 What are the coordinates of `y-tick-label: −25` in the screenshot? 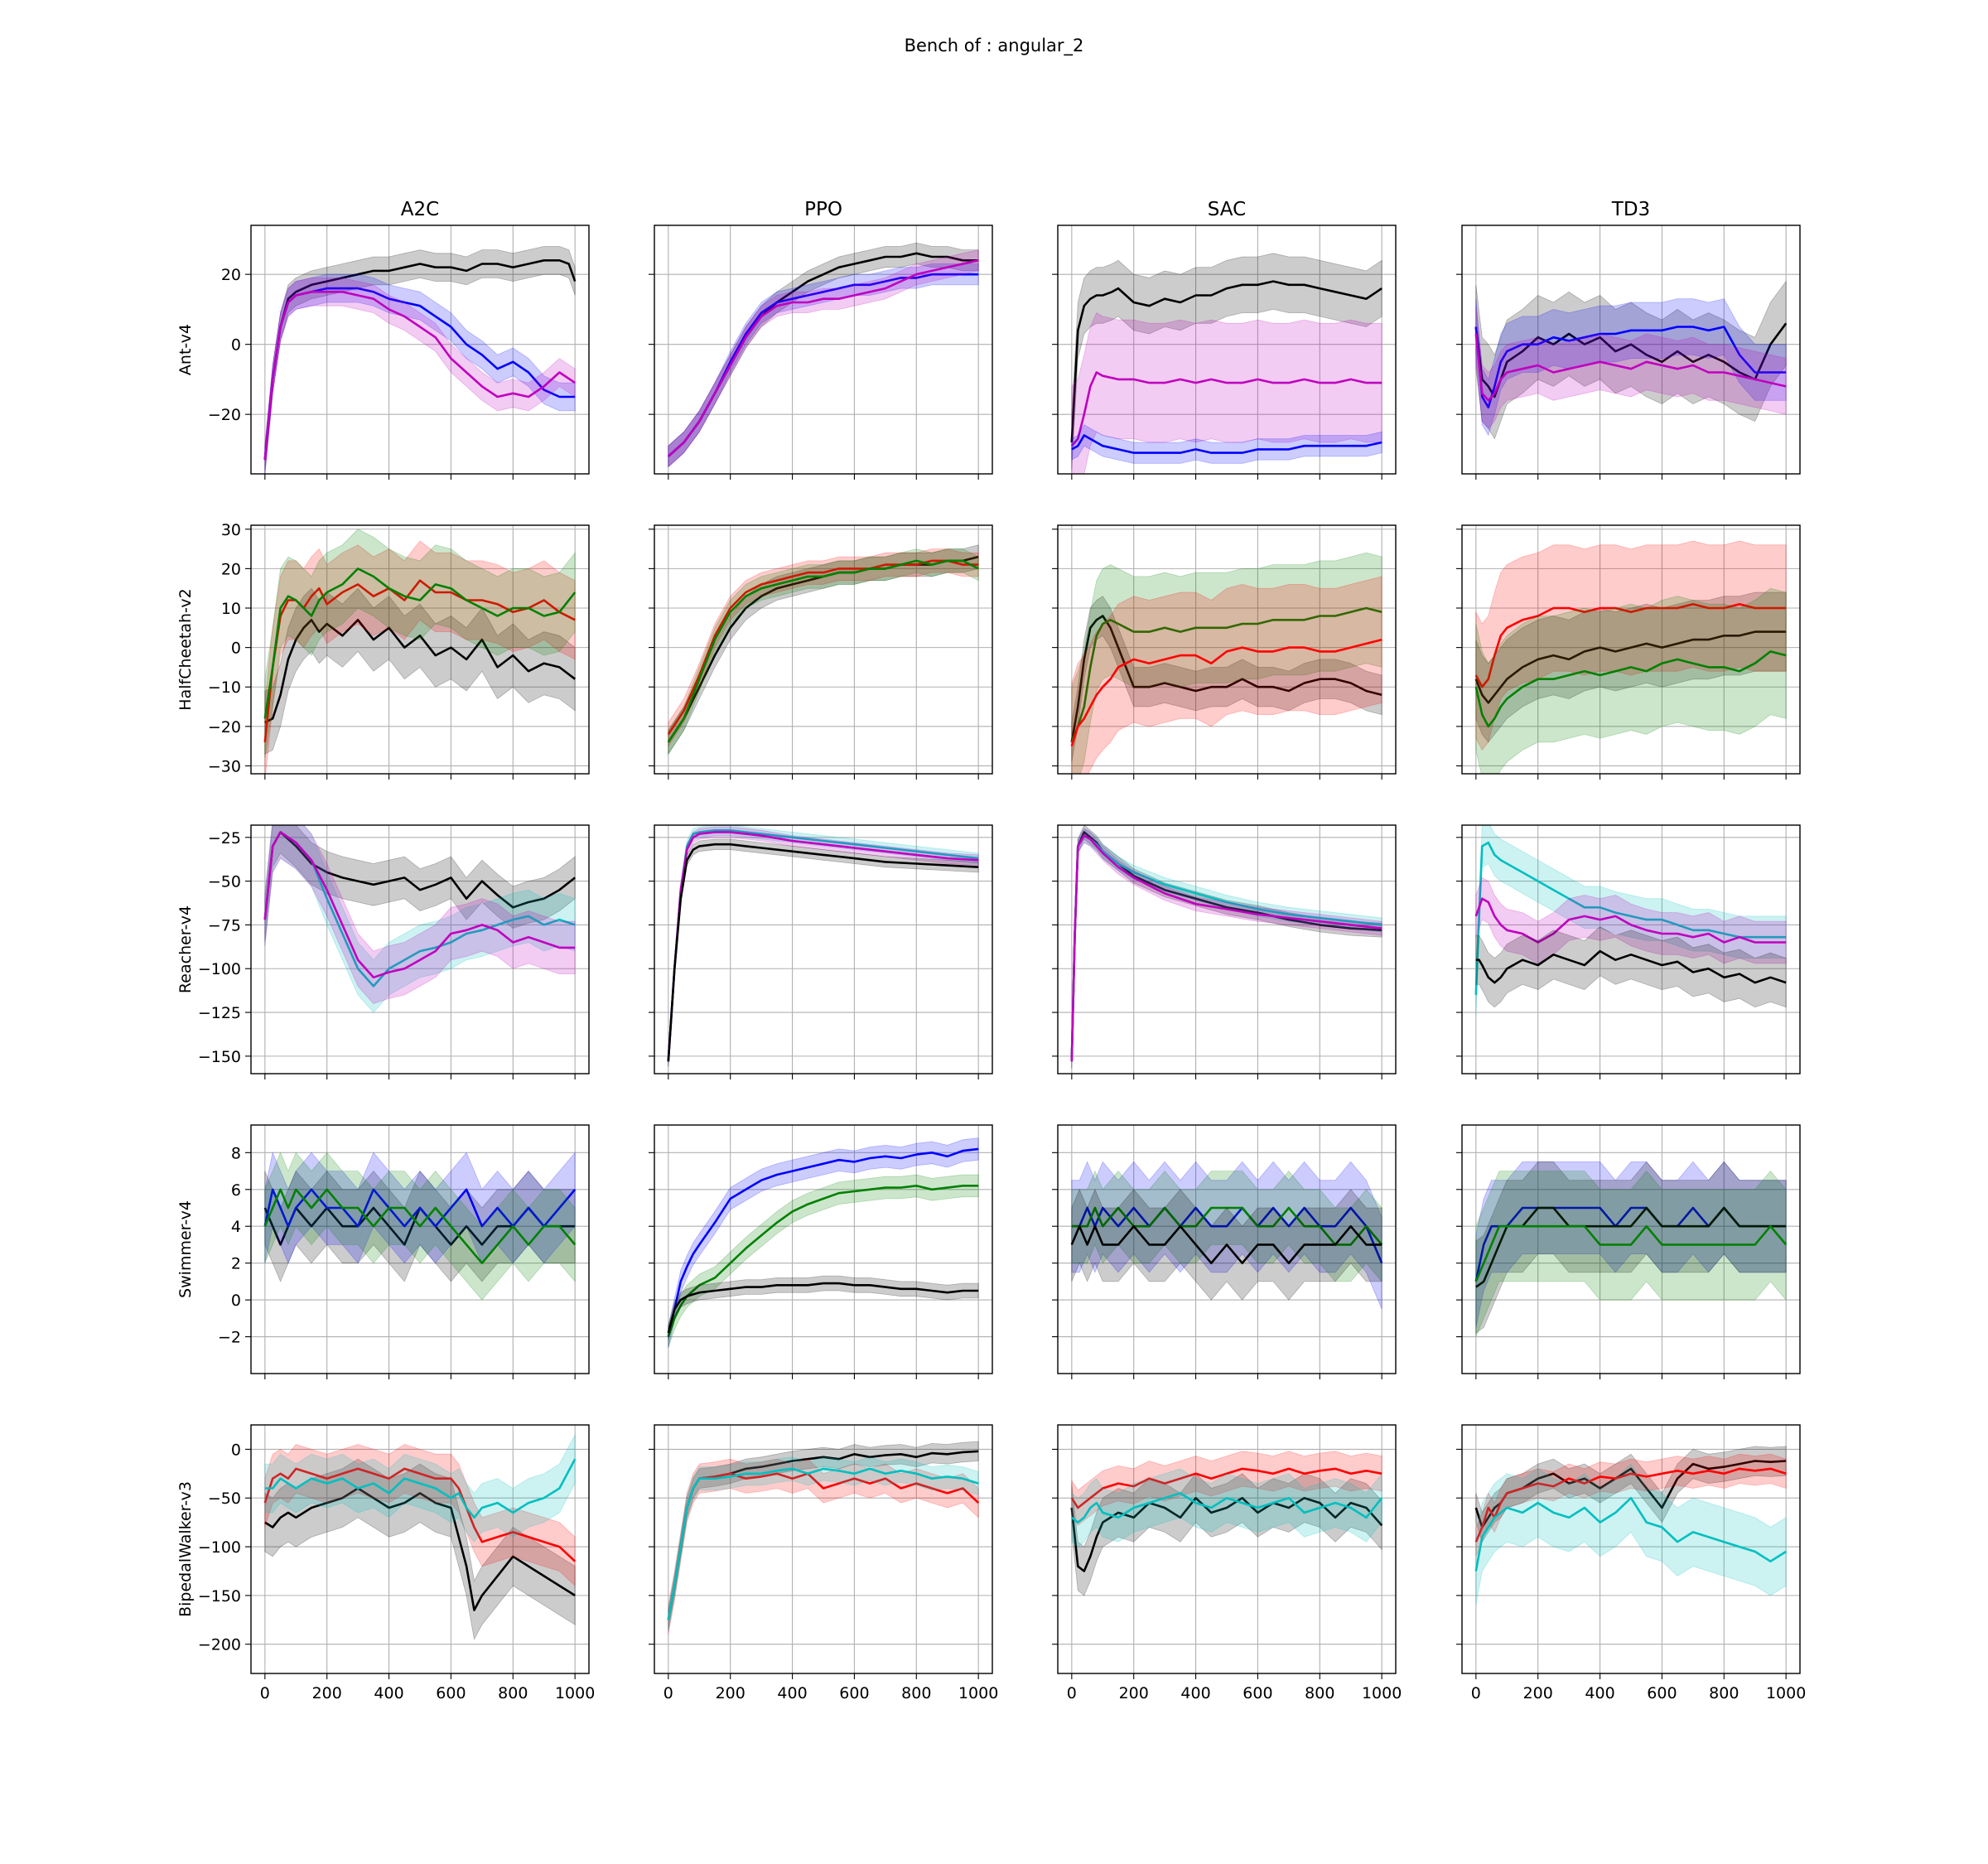 It's located at (224, 838).